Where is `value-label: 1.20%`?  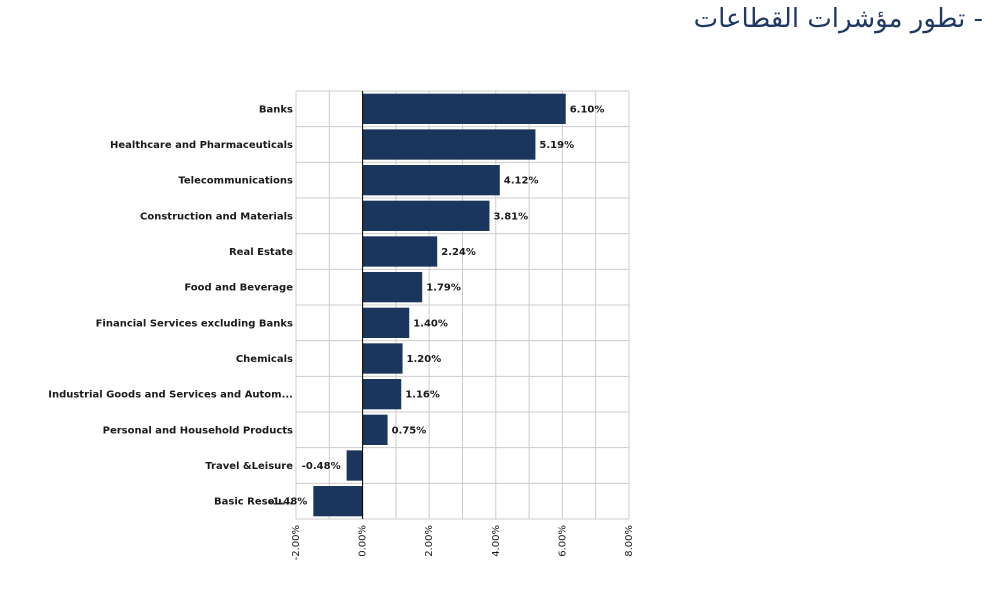
value-label: 1.20% is located at coordinates (424, 359).